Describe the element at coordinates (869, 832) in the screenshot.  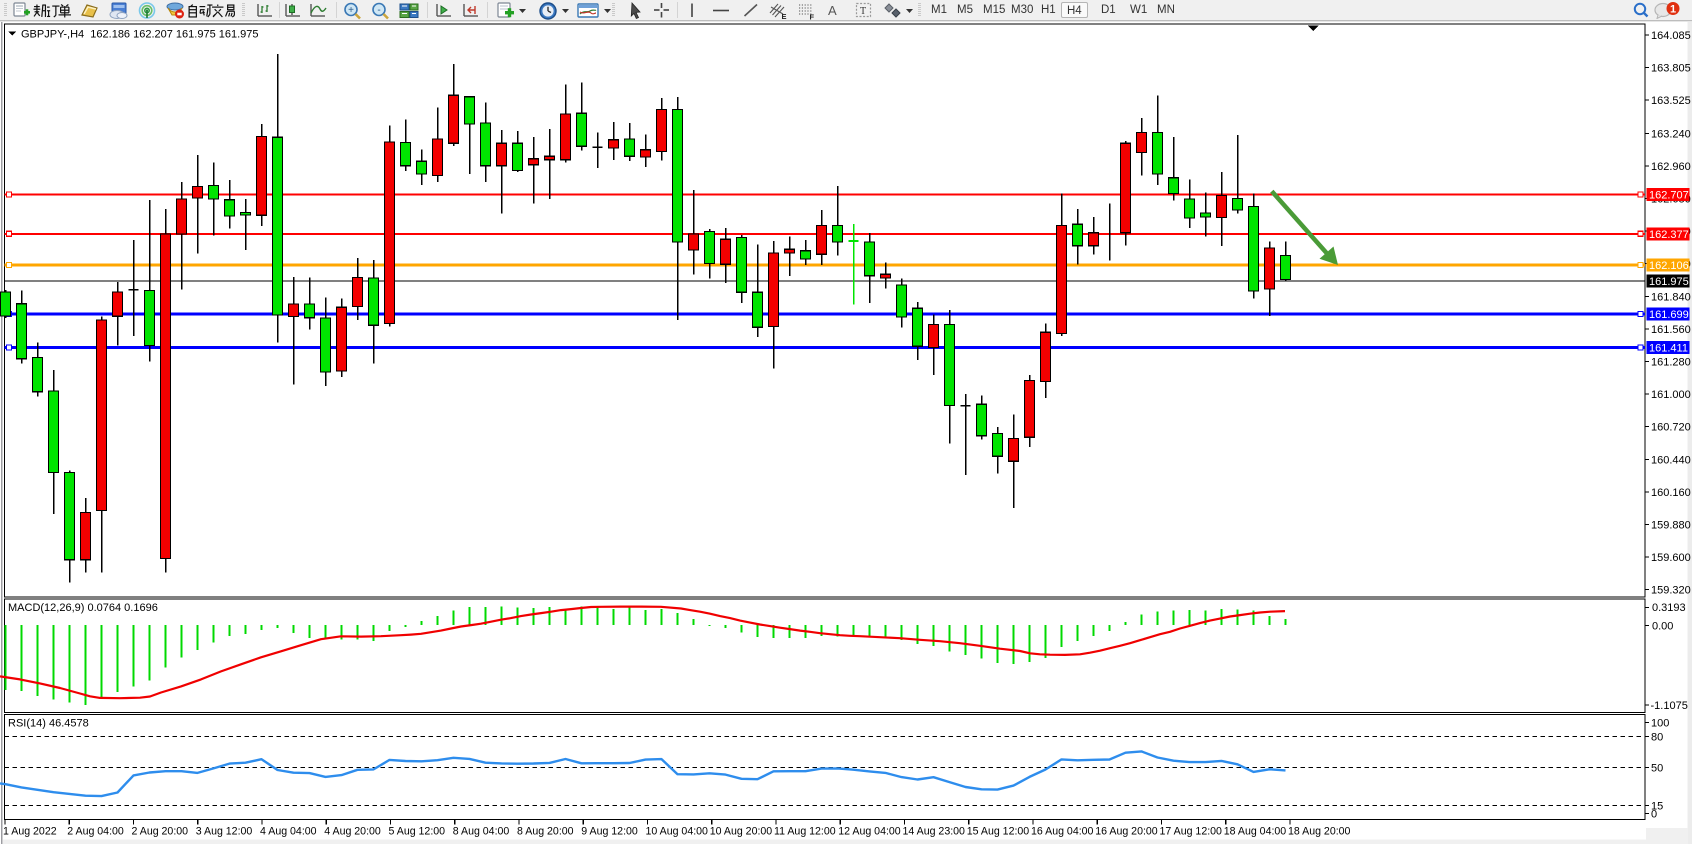
I see `svg-text: 12 Aug 04:00` at that location.